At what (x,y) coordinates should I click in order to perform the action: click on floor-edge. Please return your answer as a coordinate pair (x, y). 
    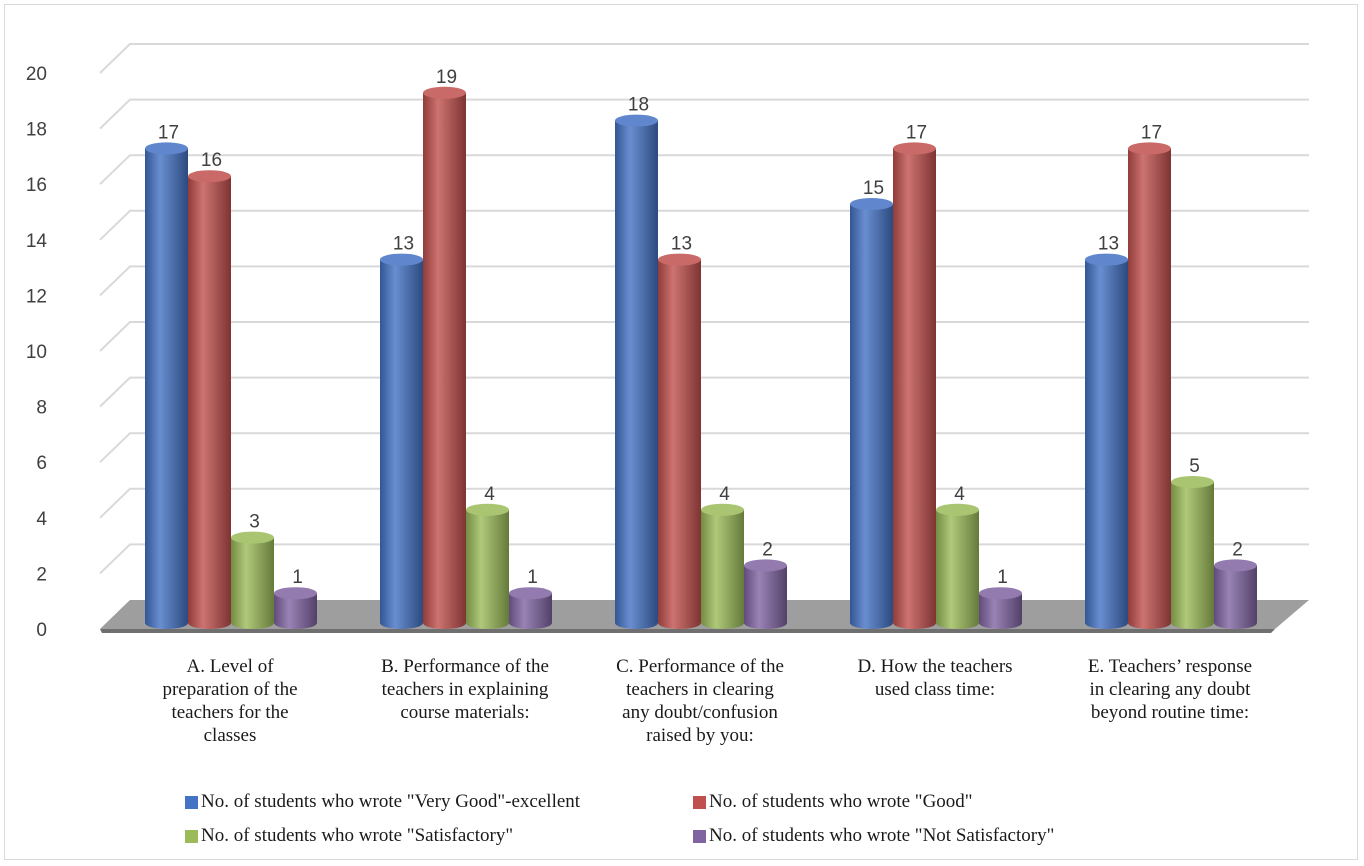
    Looking at the image, I should click on (687, 631).